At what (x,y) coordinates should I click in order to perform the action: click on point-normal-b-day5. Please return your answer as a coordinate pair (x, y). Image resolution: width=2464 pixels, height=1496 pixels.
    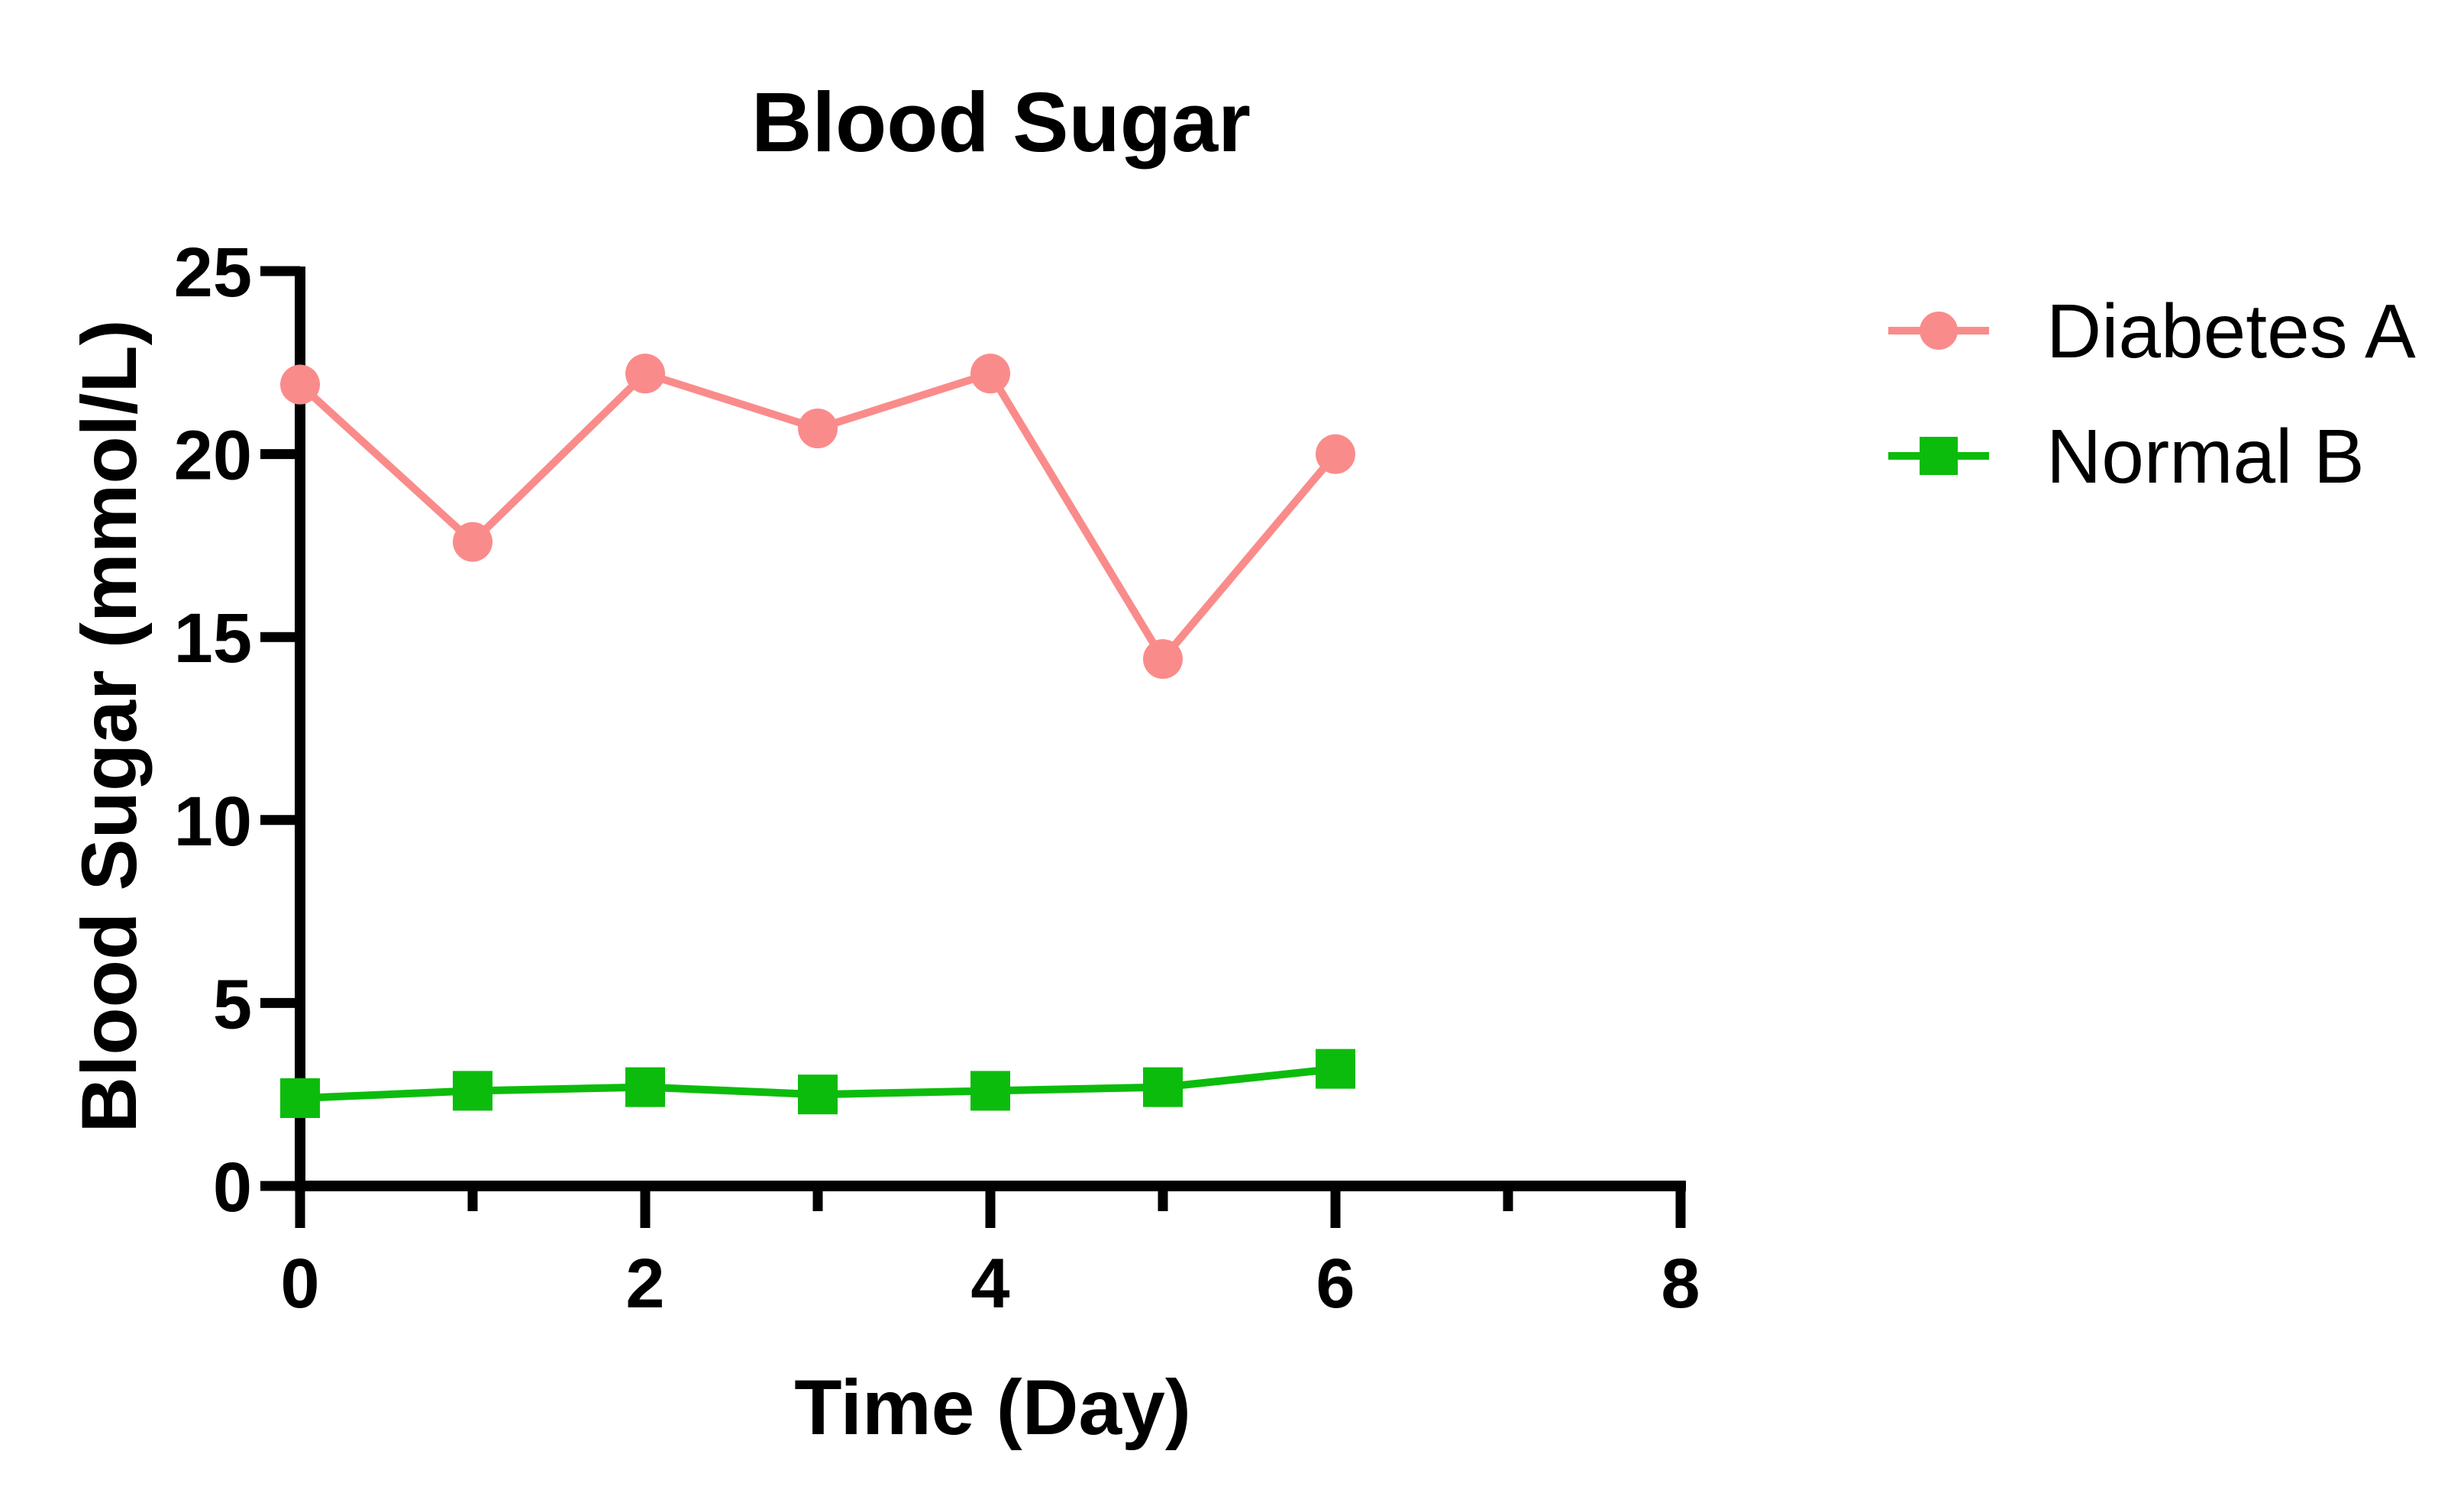
    Looking at the image, I should click on (1163, 1087).